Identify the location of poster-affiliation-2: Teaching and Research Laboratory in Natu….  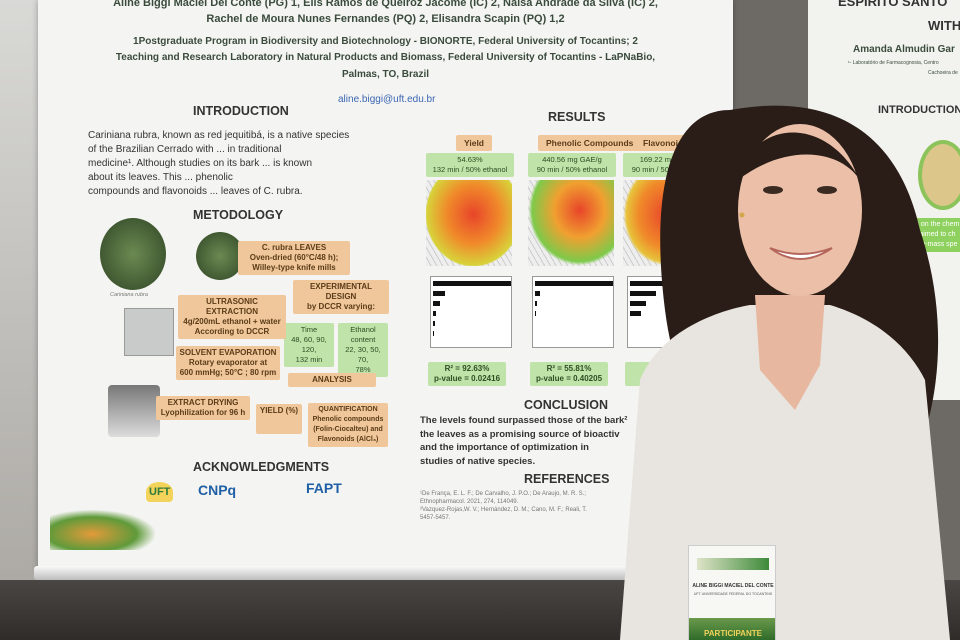
(385, 57).